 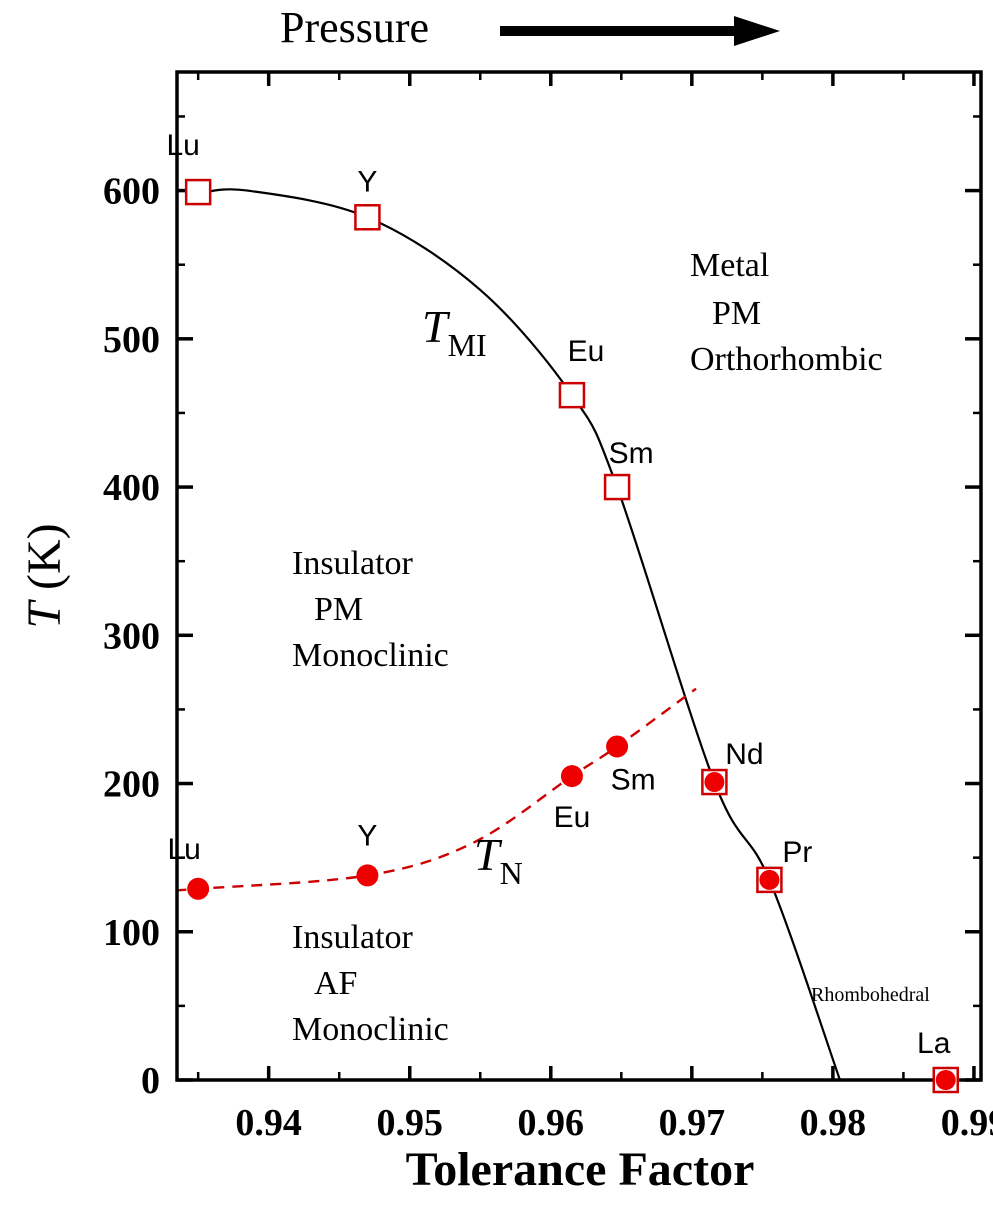 What do you see at coordinates (370, 983) in the screenshot?
I see `region-insulator-af-monoclinic: Insulator AF Monoclinic` at bounding box center [370, 983].